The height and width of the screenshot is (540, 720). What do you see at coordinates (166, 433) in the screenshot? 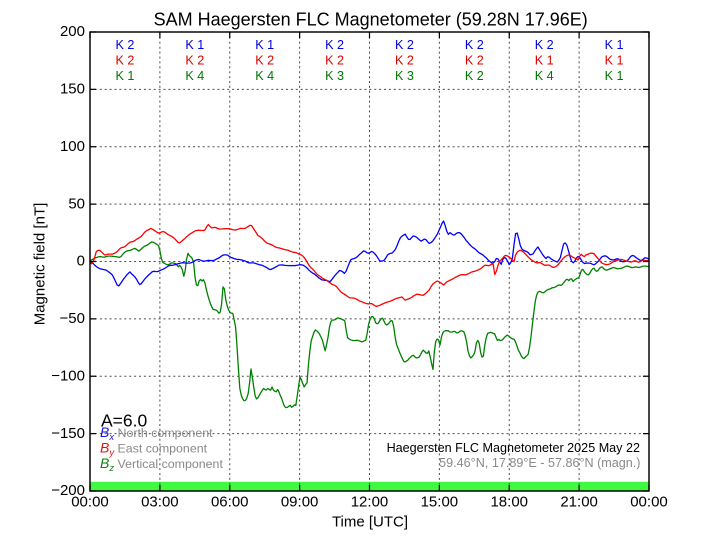
I see `svg-text: North component` at bounding box center [166, 433].